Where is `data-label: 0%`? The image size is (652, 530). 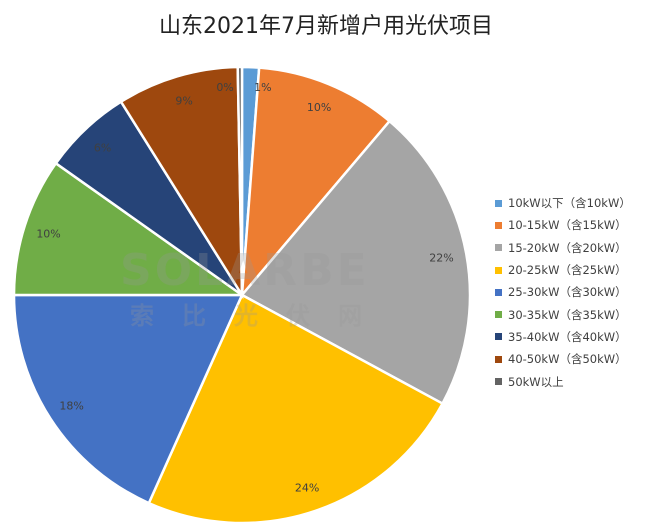 data-label: 0% is located at coordinates (224, 87).